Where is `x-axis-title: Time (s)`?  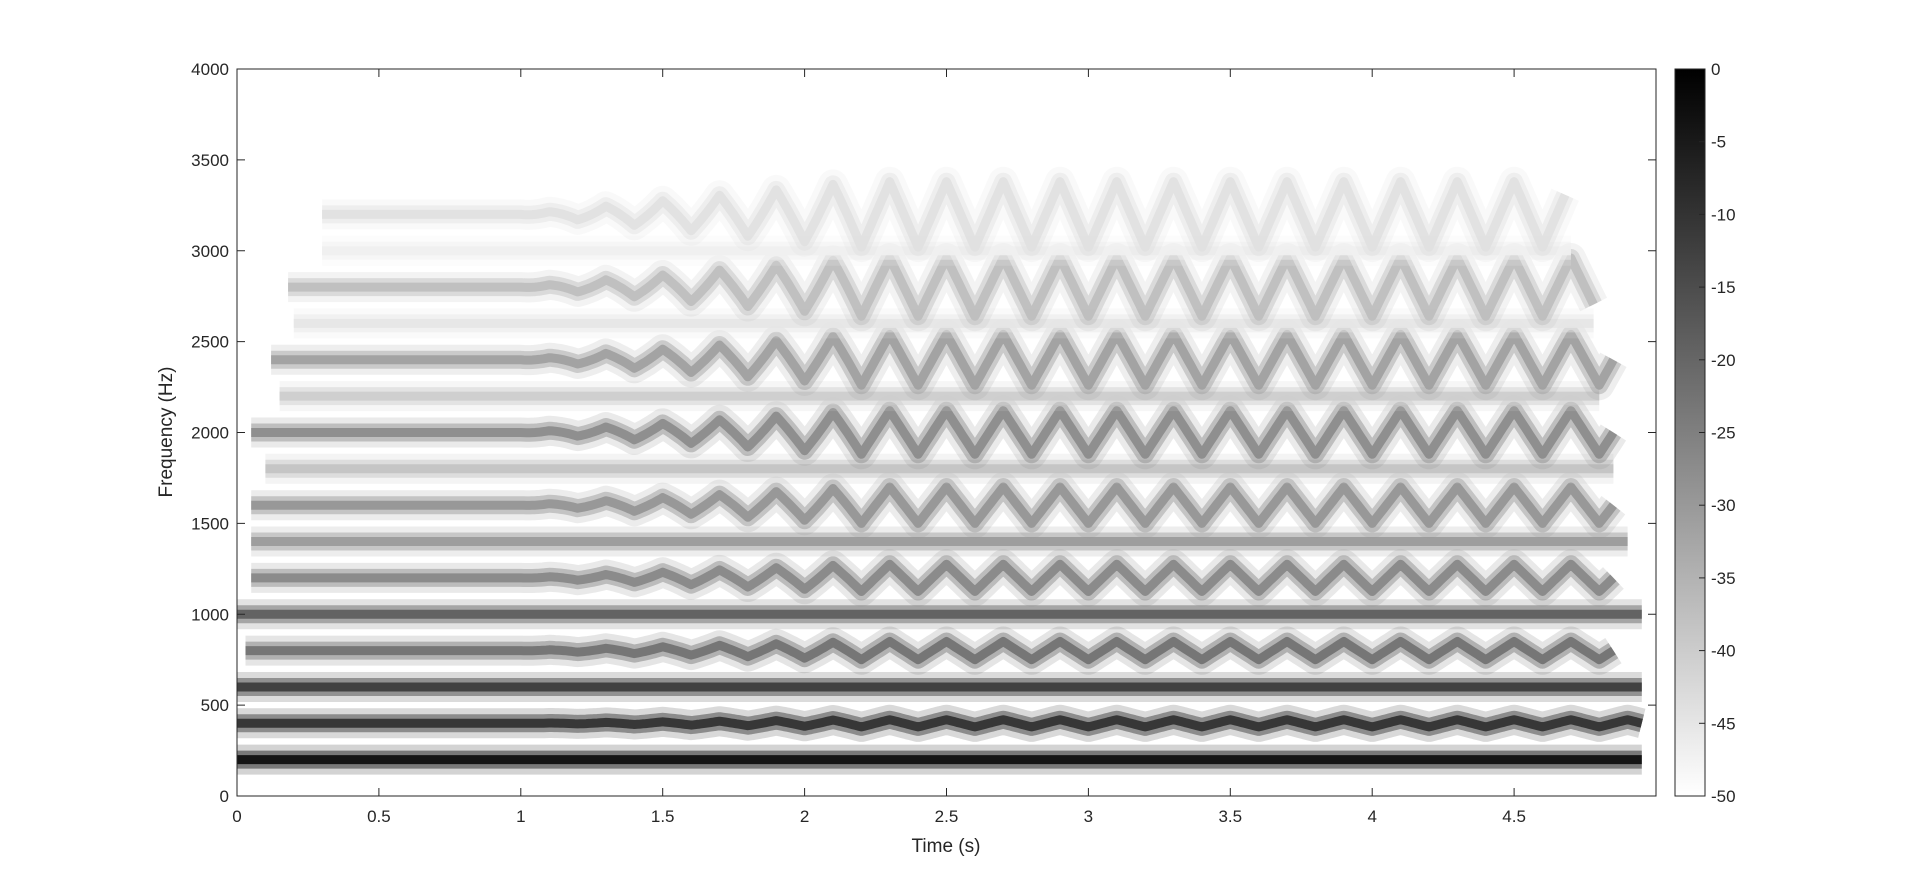 x-axis-title: Time (s) is located at coordinates (946, 846).